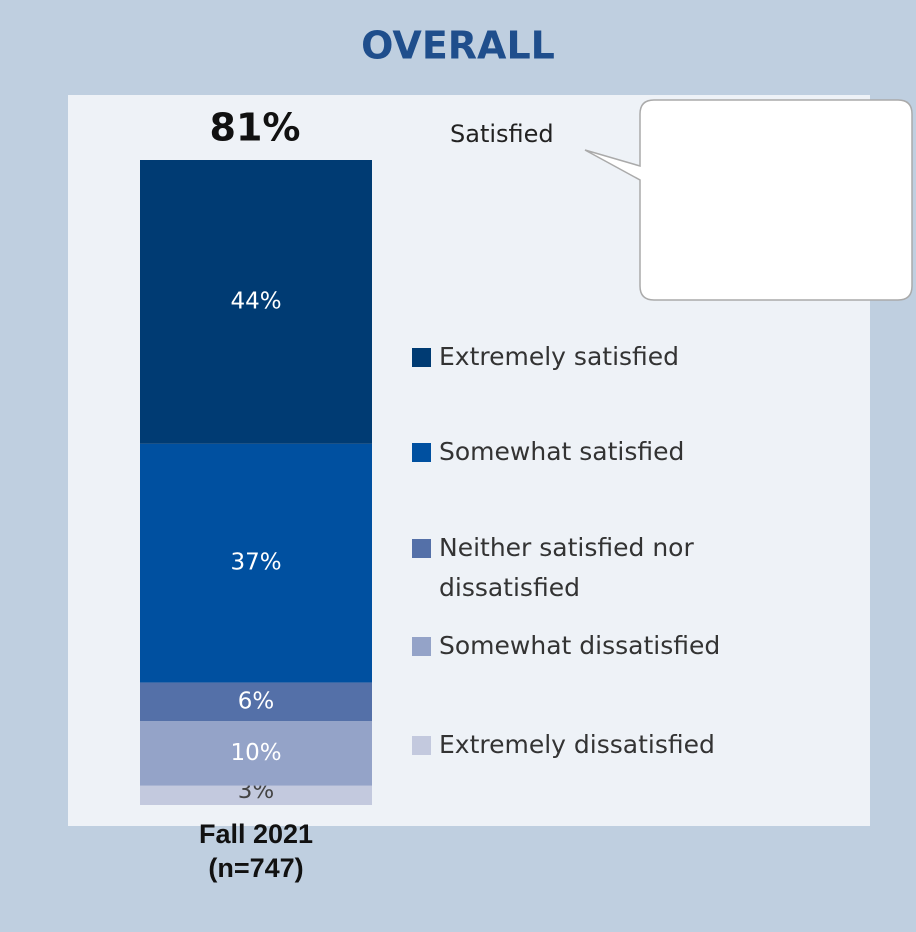 Image resolution: width=916 pixels, height=932 pixels. I want to click on legend-item: Extremely dissatisfied, so click(622, 745).